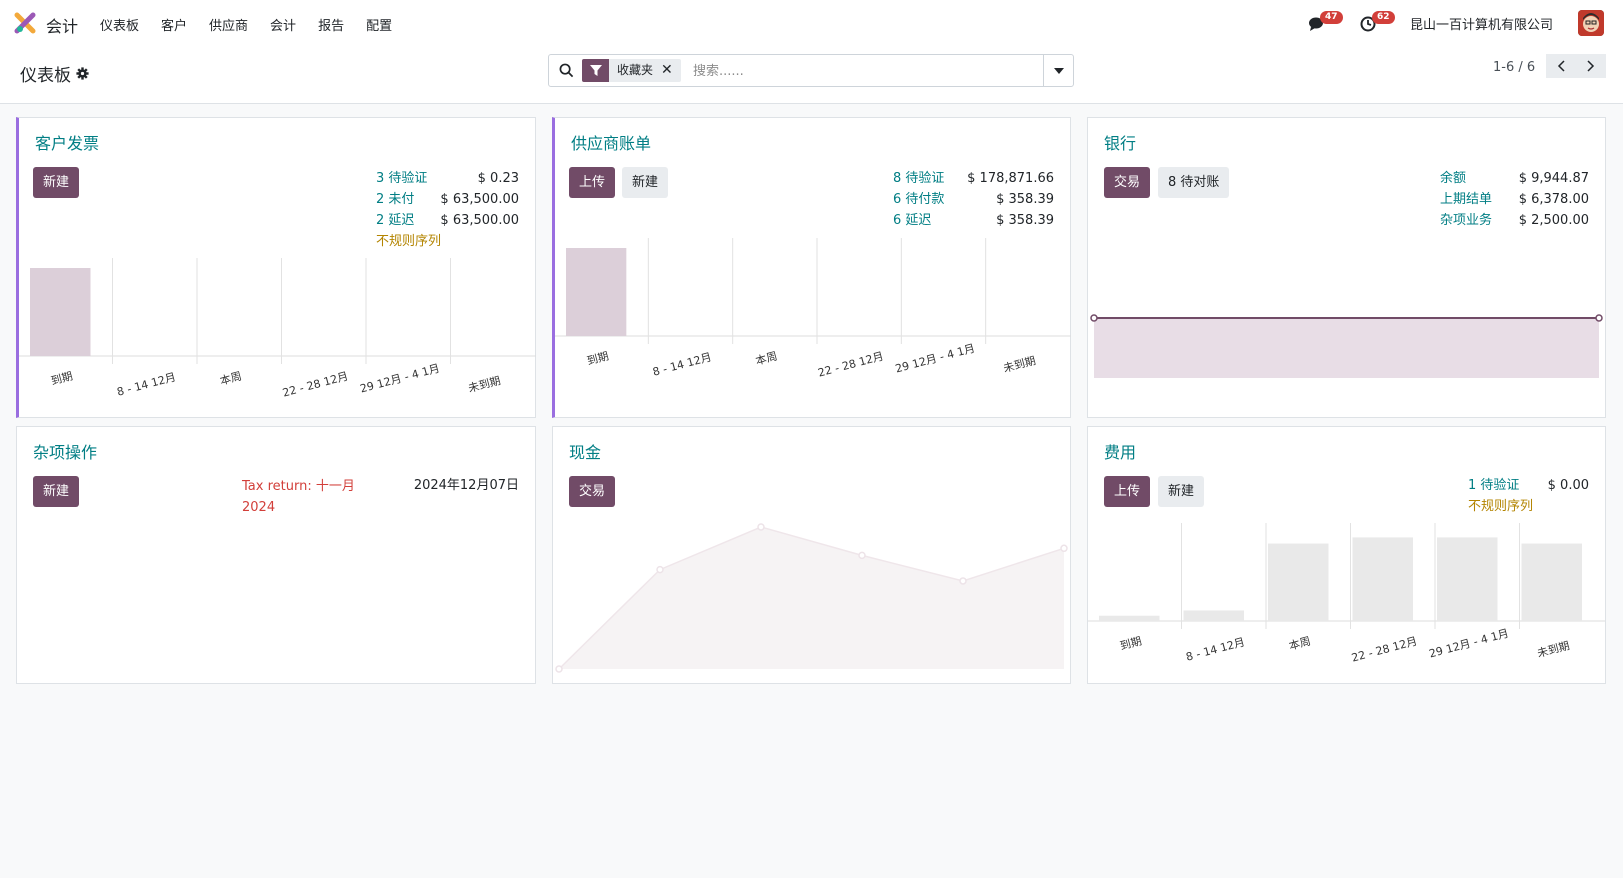 The image size is (1623, 878). I want to click on reconcile-button: 8 待对账, so click(1194, 182).